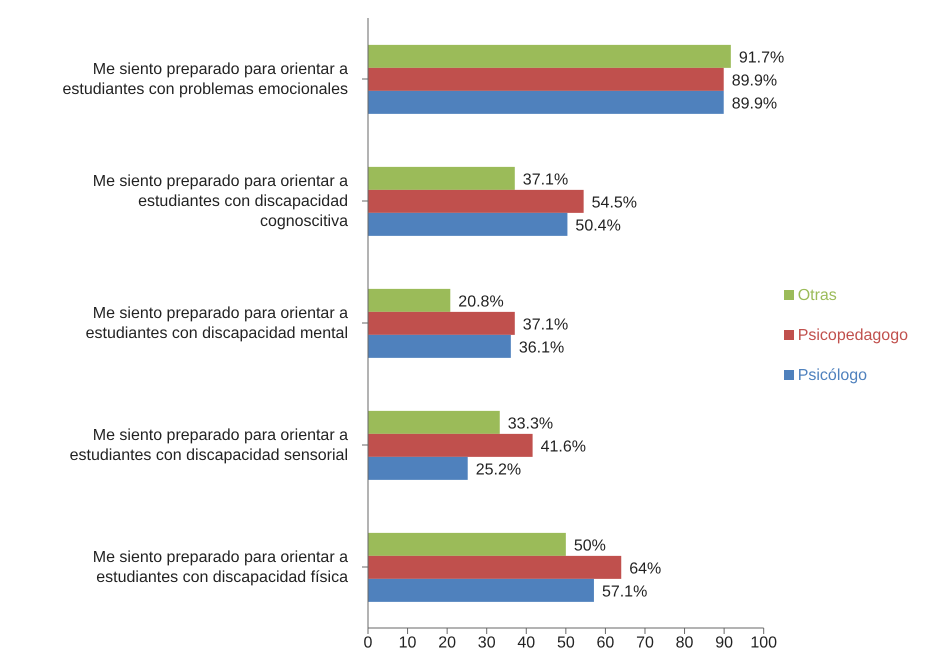 The image size is (939, 672). Describe the element at coordinates (531, 423) in the screenshot. I see `data-label: 33.3%` at that location.